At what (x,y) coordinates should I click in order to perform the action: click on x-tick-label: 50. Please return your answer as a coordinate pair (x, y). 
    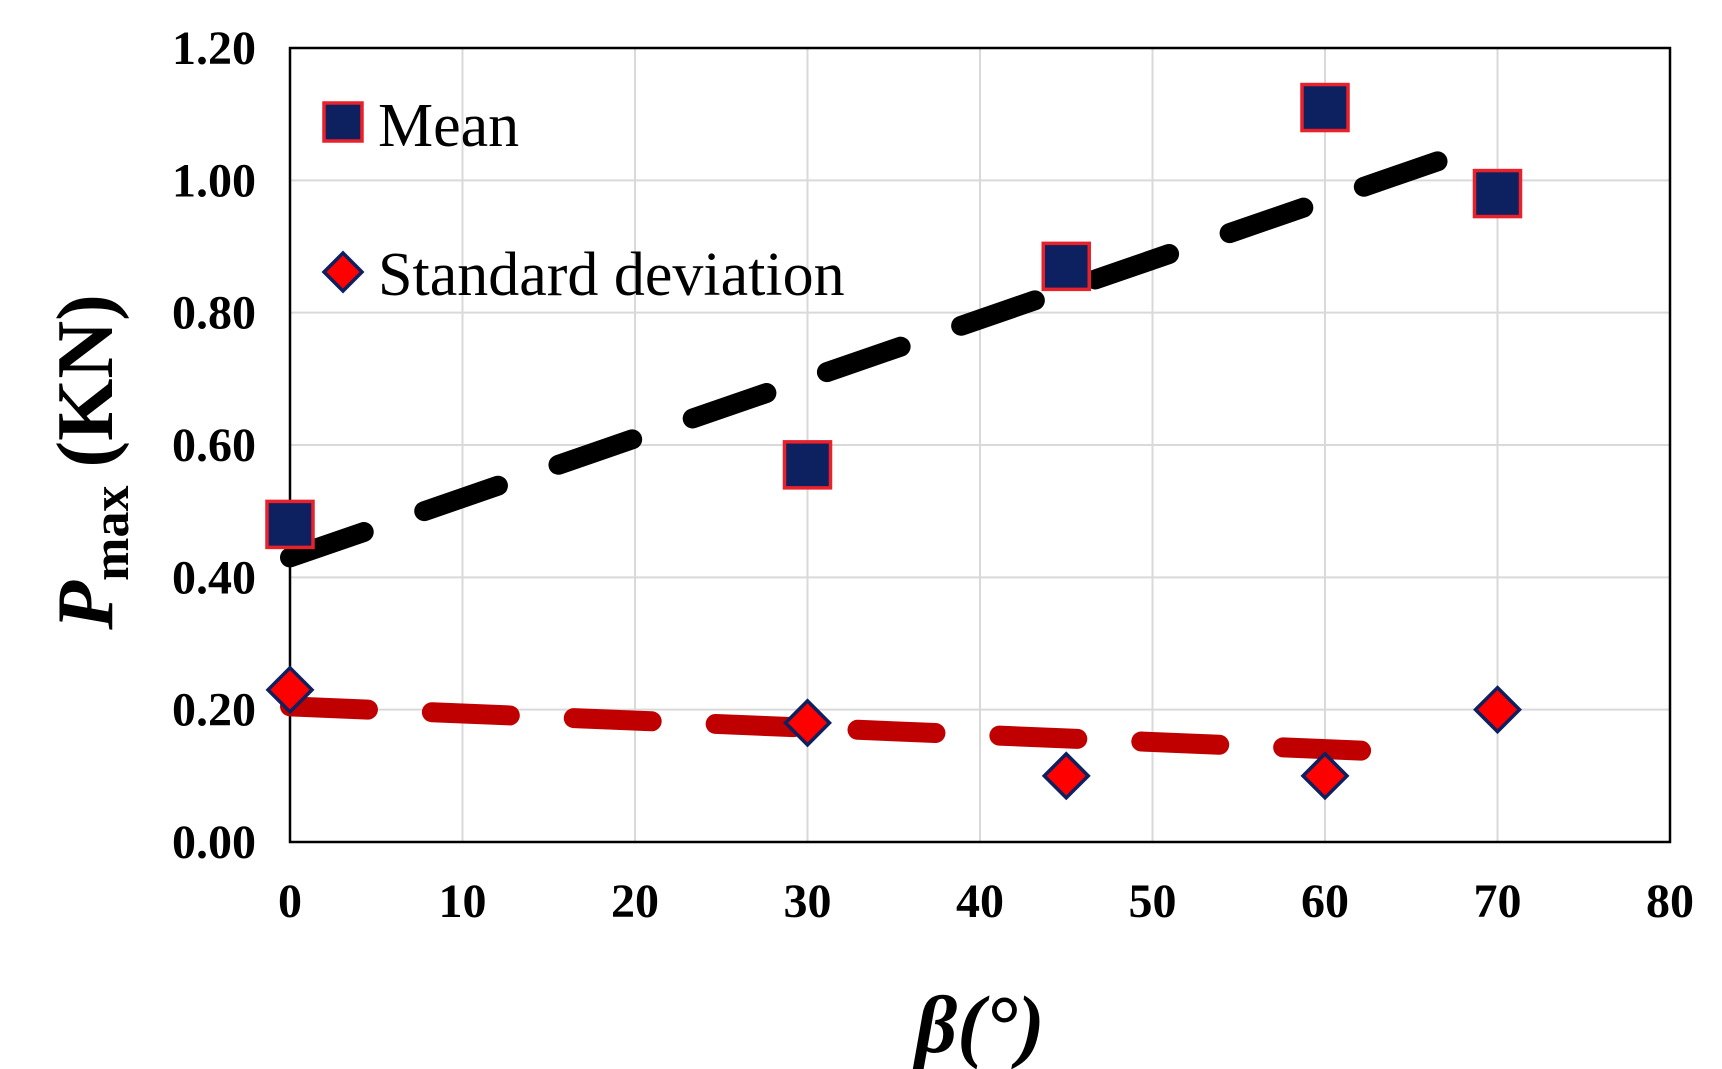
    Looking at the image, I should click on (1153, 901).